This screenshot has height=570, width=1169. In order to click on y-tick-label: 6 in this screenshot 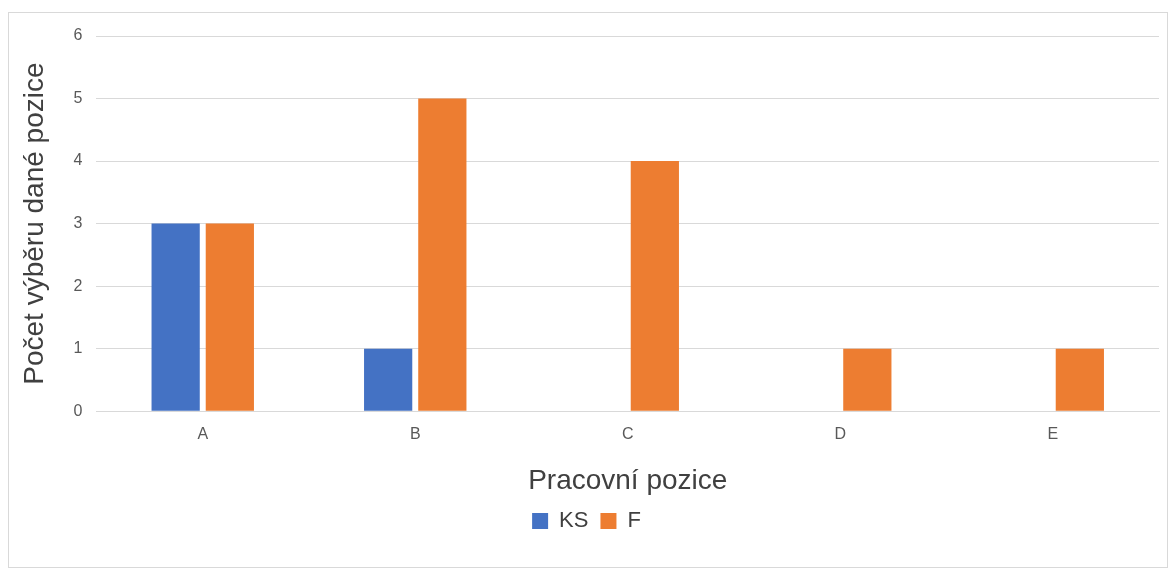, I will do `click(78, 35)`.